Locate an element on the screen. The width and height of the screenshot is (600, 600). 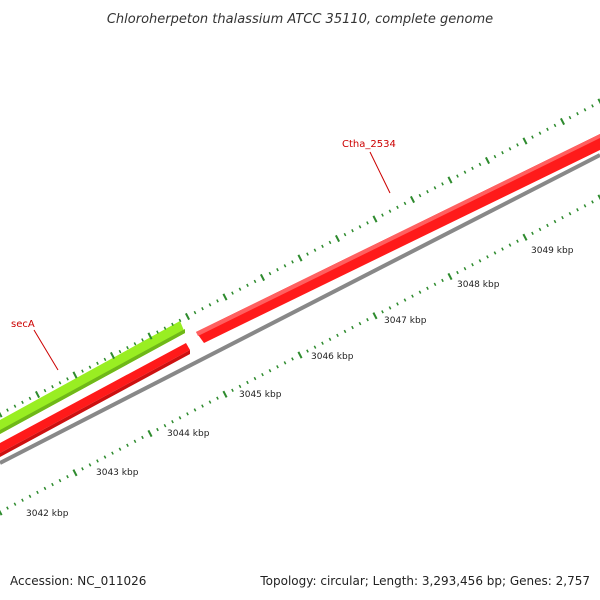
kbp-label-3043: 3043 kbp is located at coordinates (117, 473).